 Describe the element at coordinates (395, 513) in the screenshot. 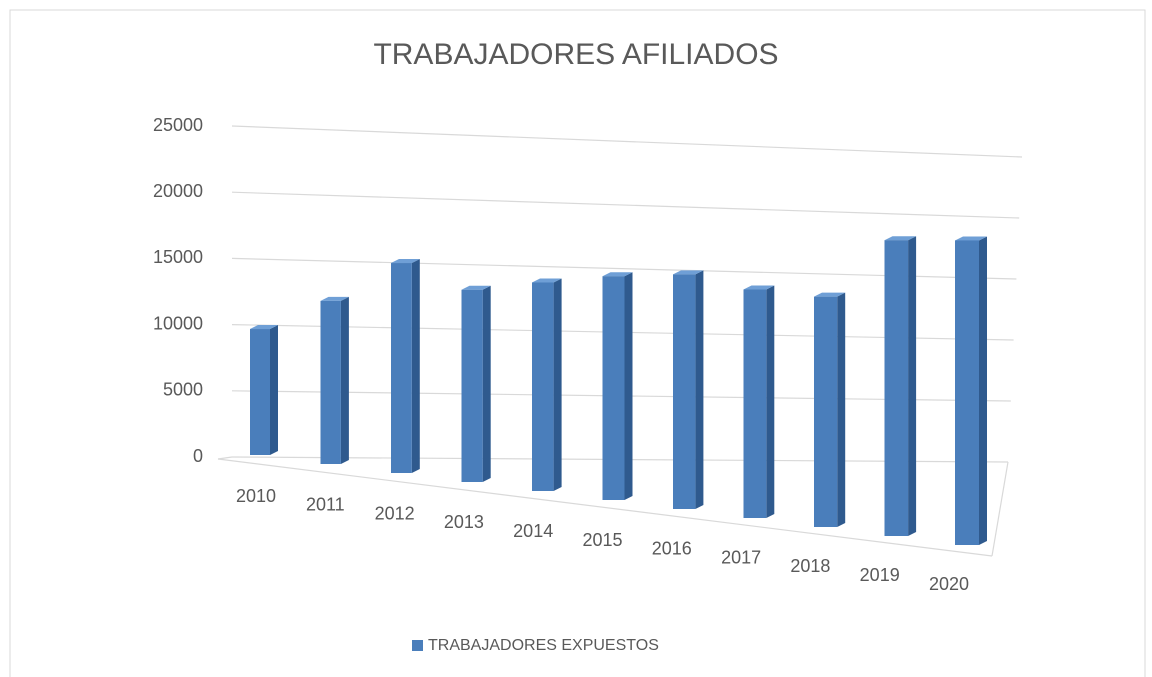

I see `x-tick-label: 2012` at that location.